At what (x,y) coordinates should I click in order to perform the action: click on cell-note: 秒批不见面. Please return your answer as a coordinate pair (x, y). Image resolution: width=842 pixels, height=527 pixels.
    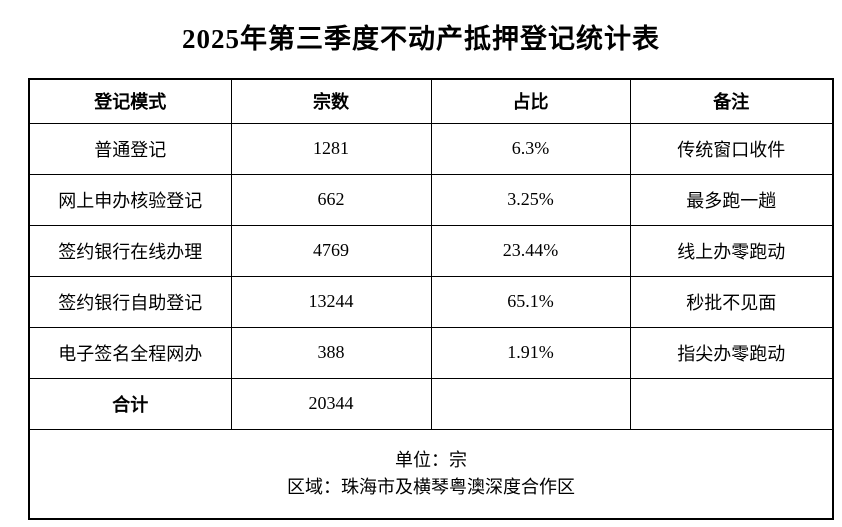
    Looking at the image, I should click on (731, 301).